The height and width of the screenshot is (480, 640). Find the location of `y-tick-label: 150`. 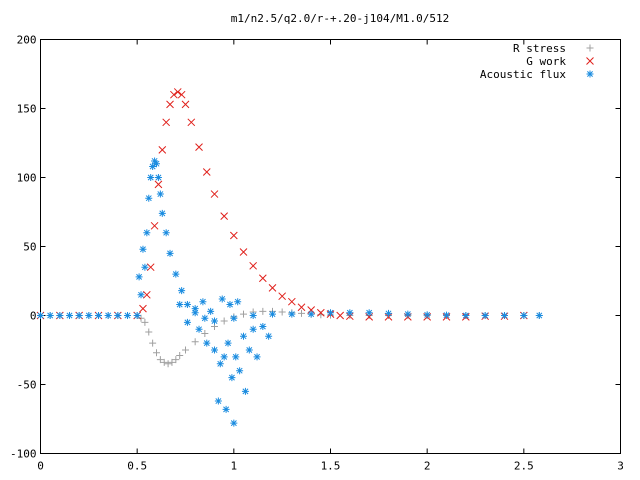

y-tick-label: 150 is located at coordinates (27, 109).